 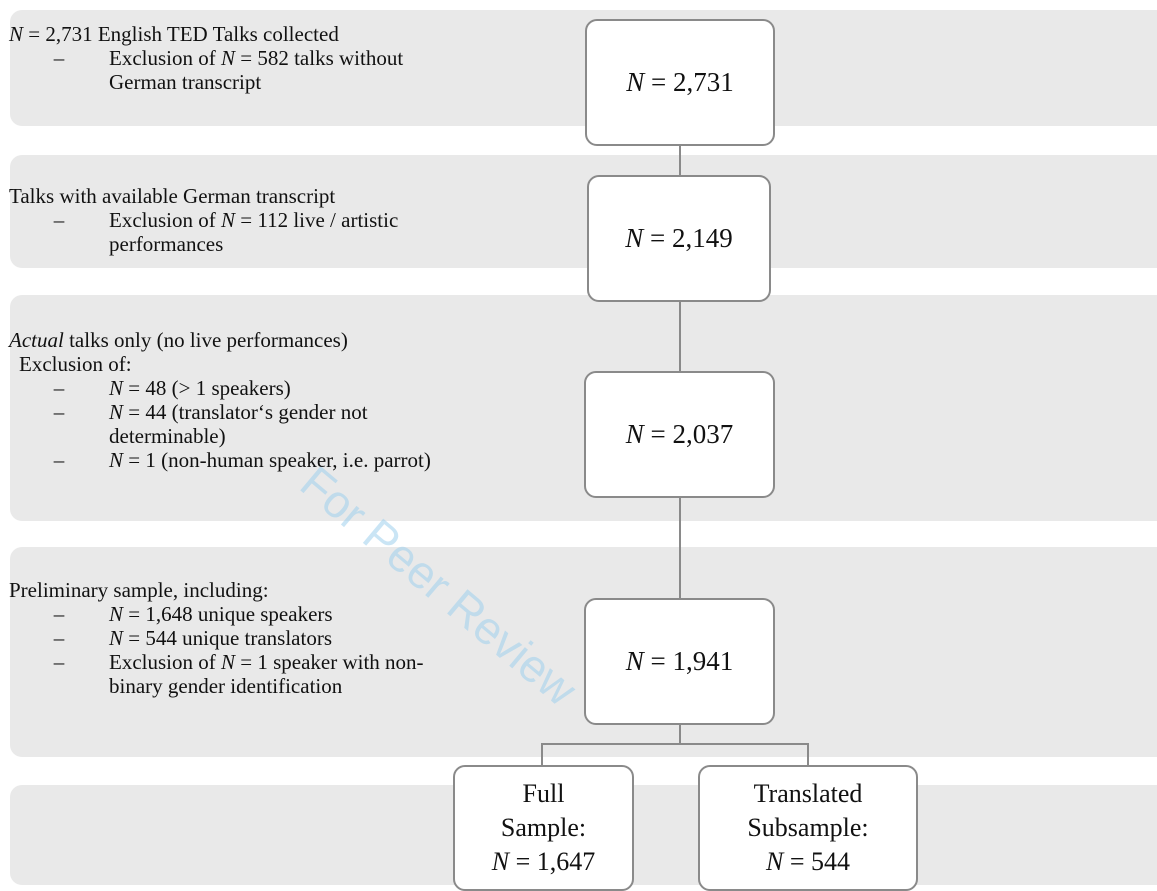 What do you see at coordinates (205, 340) in the screenshot?
I see `text-part: talks only (no live performances)` at bounding box center [205, 340].